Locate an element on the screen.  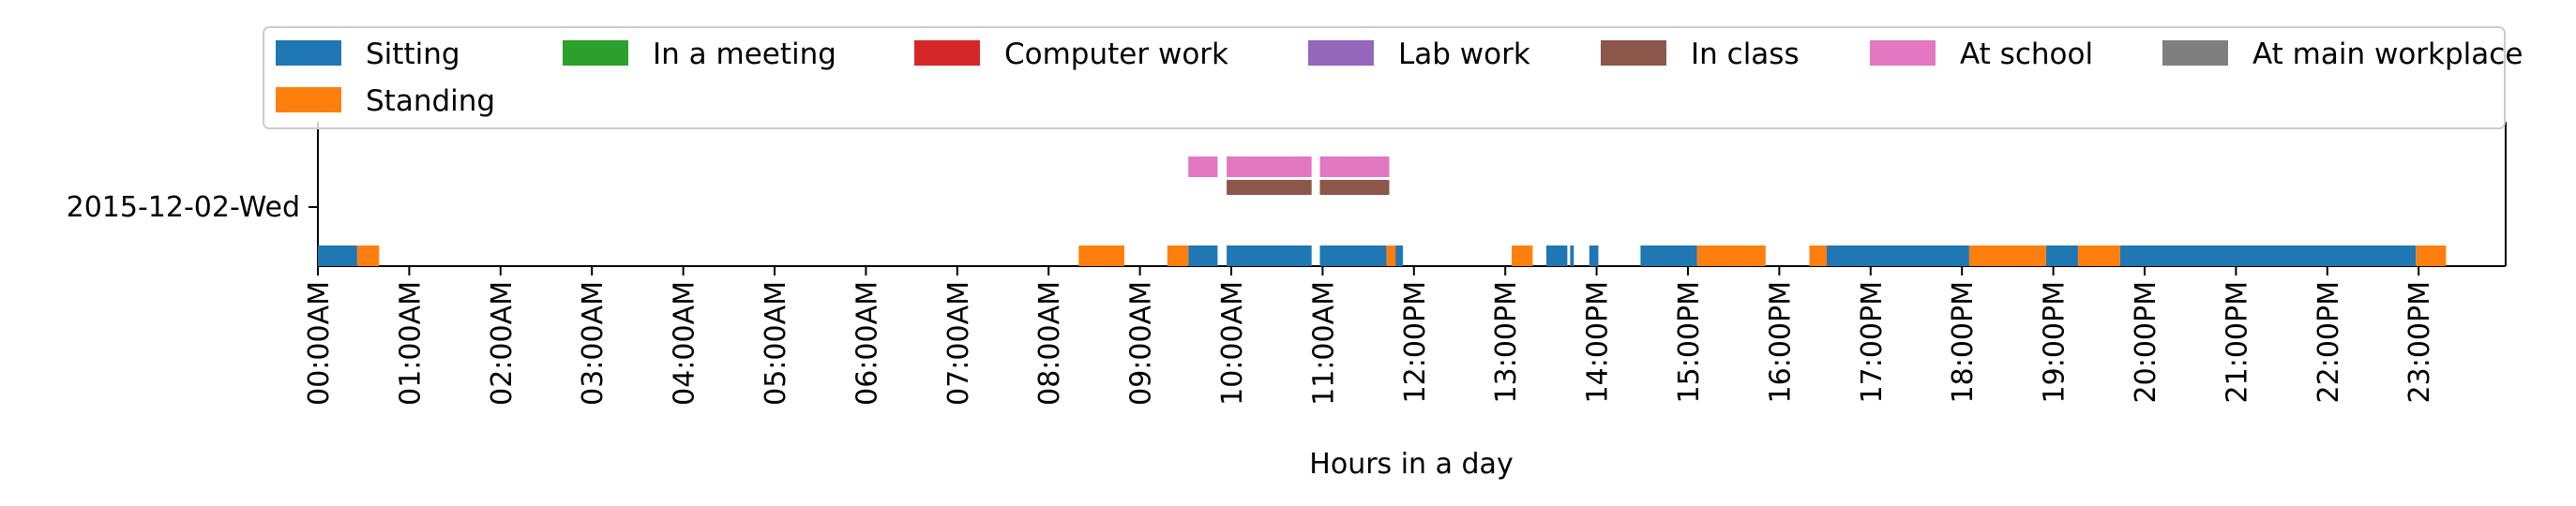
x-axis-title: Hours in a day is located at coordinates (1411, 464).